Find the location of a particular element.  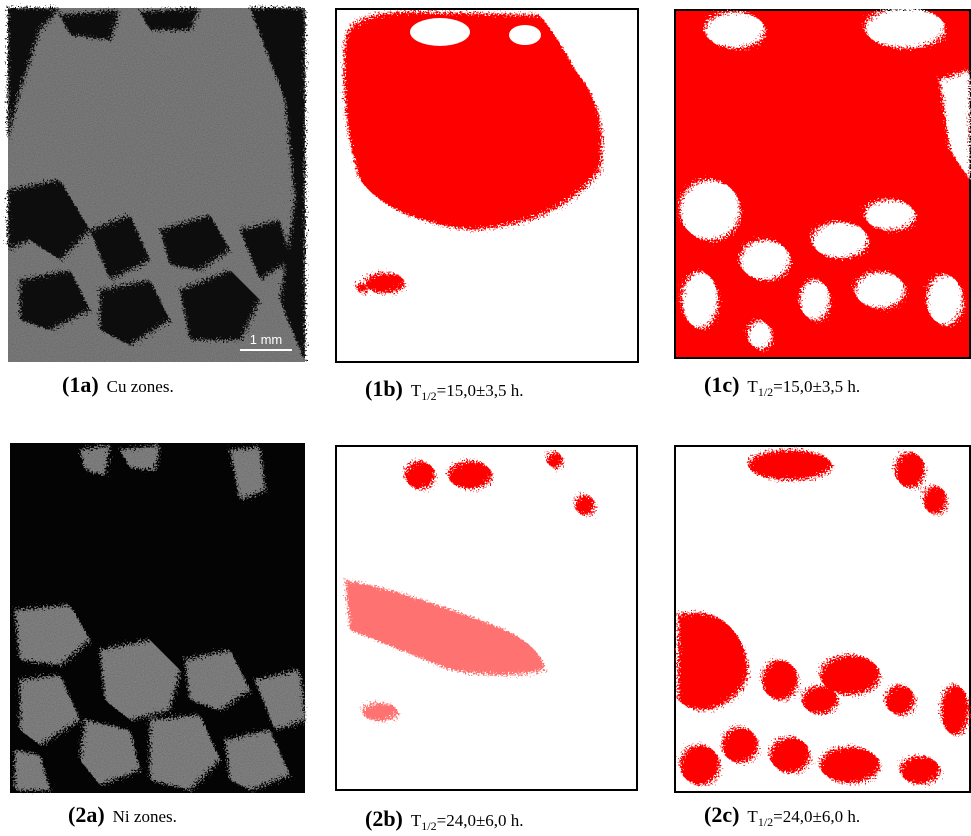

caption: (1b) T1/2=15,0±3,5 h. is located at coordinates (444, 389).